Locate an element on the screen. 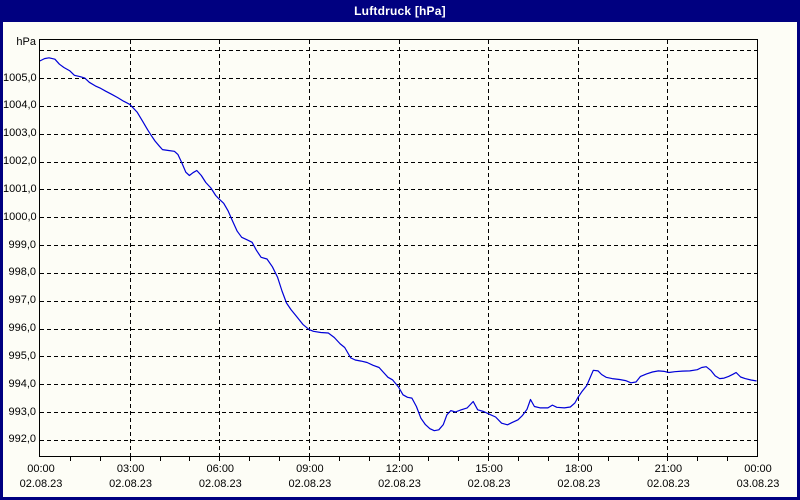 The image size is (800, 500). x-tick-time: 09:00 is located at coordinates (310, 469).